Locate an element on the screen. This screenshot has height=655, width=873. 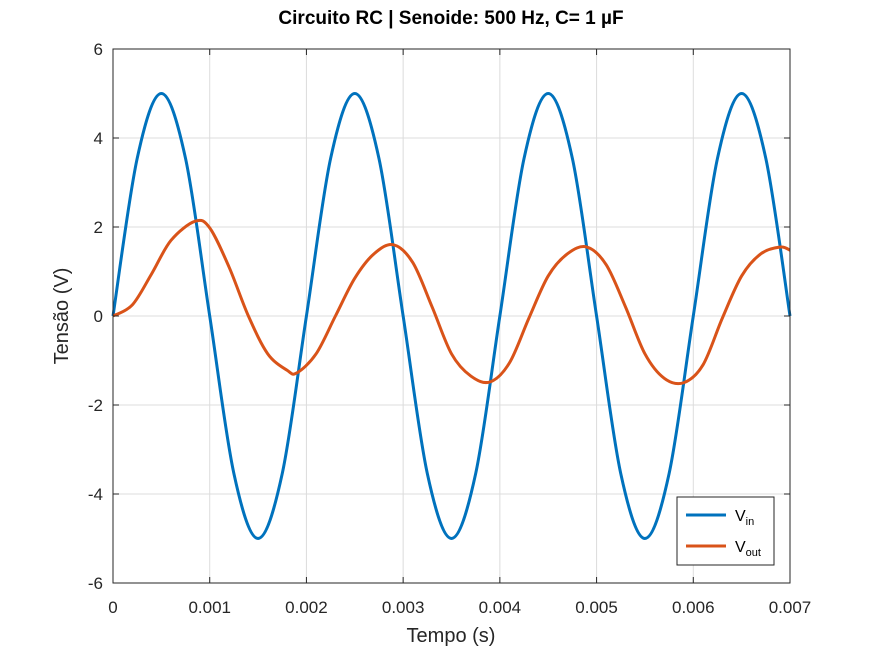
legend-label-vout-sub: out is located at coordinates (753, 553).